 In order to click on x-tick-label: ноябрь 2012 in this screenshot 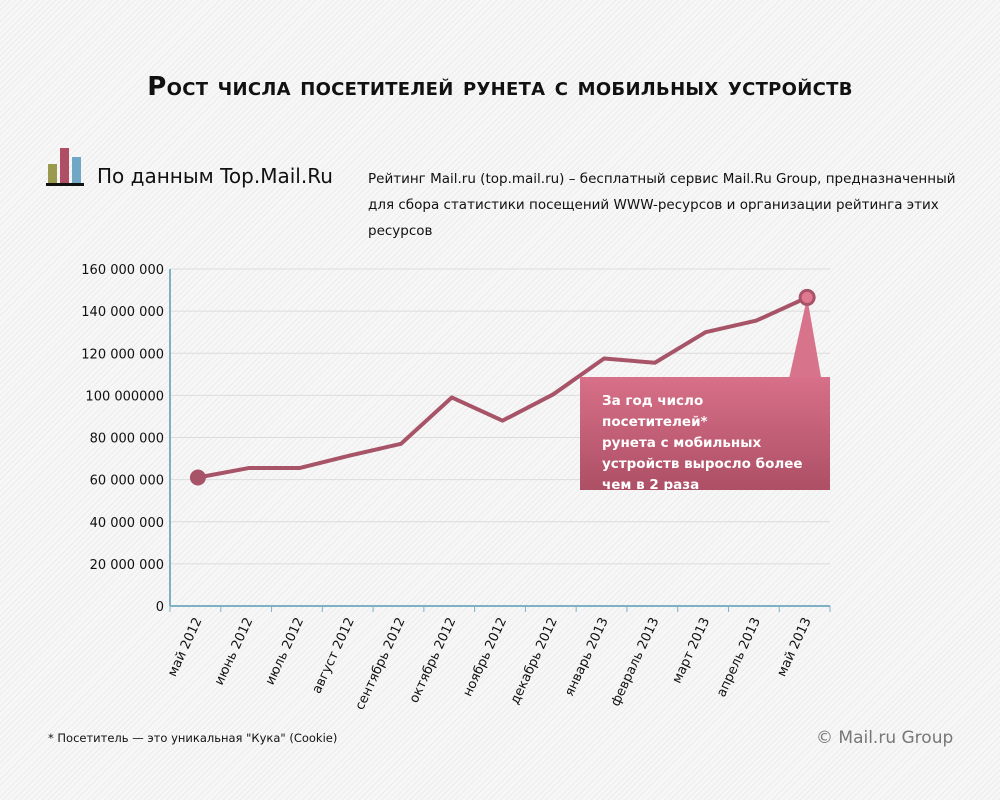, I will do `click(485, 657)`.